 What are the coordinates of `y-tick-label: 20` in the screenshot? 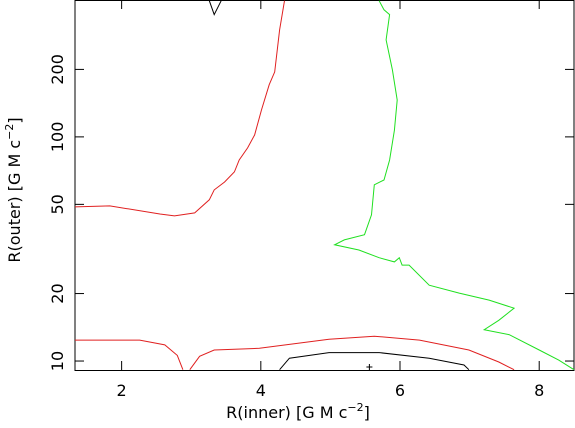 It's located at (57, 293).